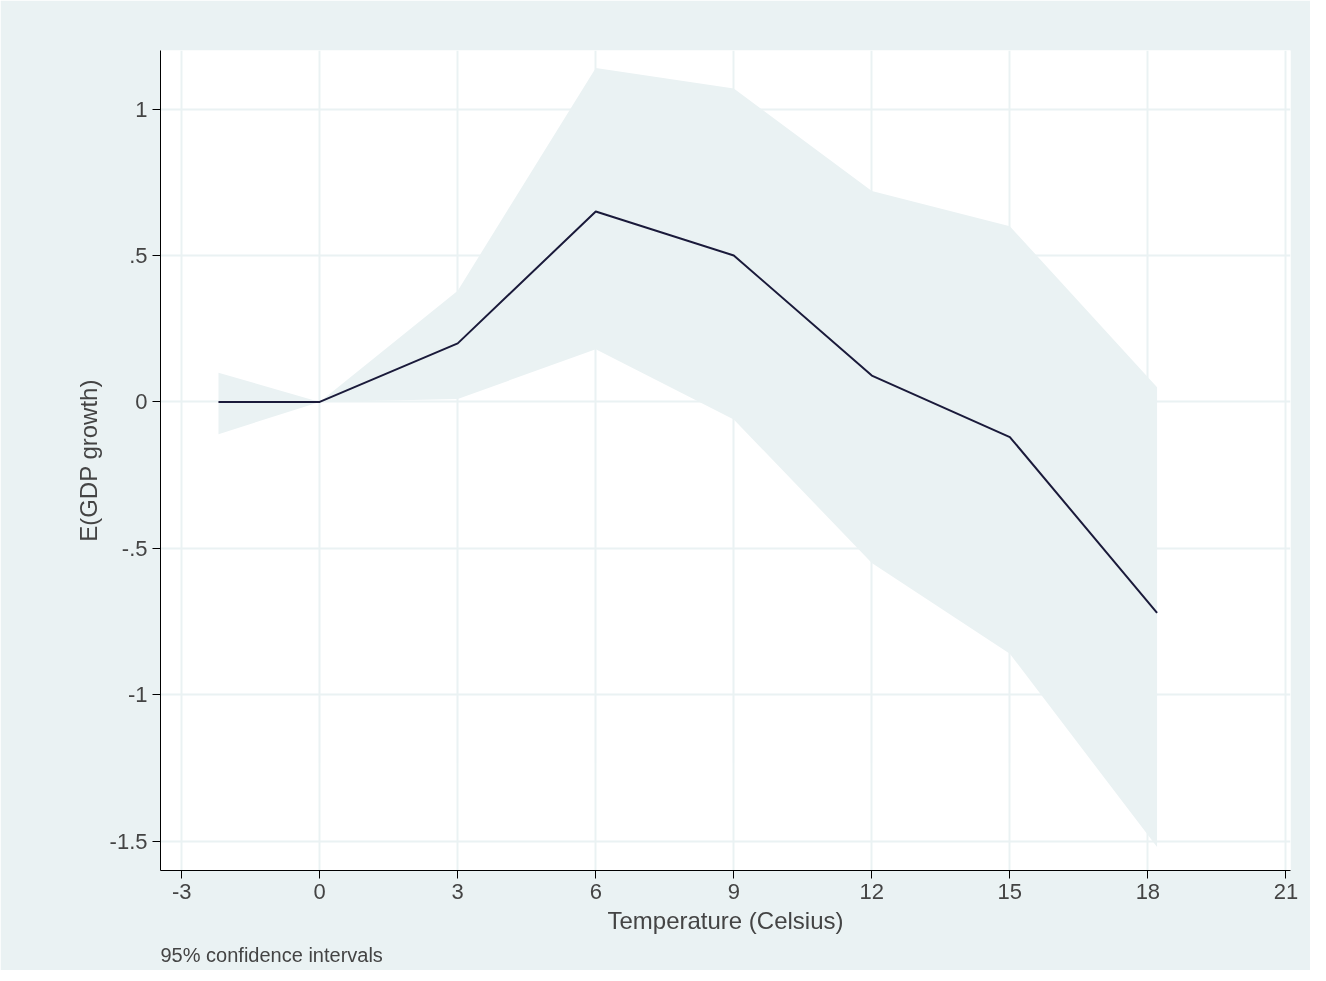 Image resolution: width=1326 pixels, height=981 pixels. Describe the element at coordinates (595, 891) in the screenshot. I see `x-tick-label: 6` at that location.